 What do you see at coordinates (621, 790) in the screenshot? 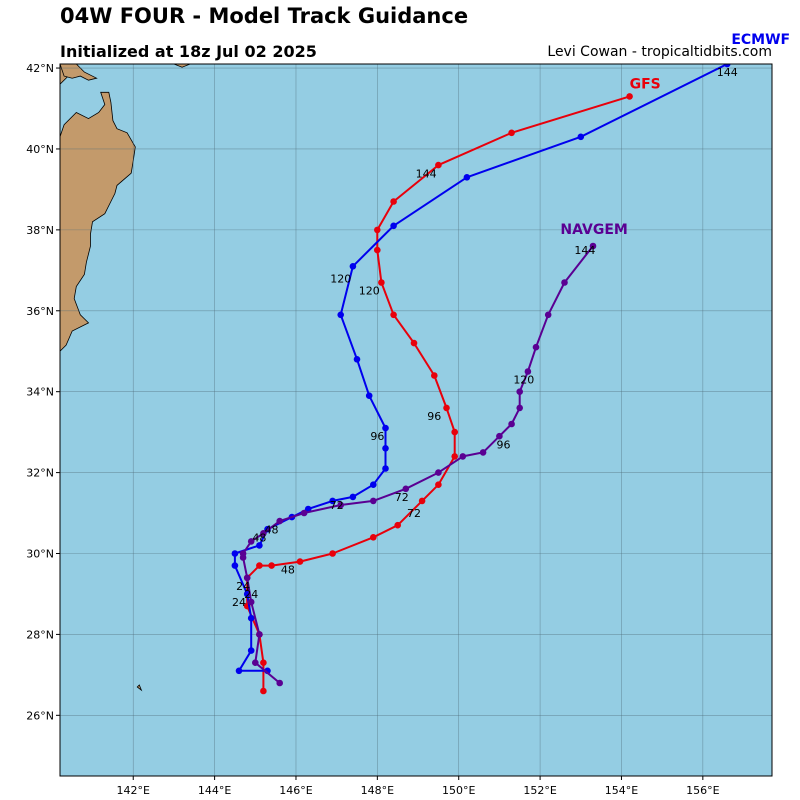
I see `lon-tick-label: 154°E` at bounding box center [621, 790].